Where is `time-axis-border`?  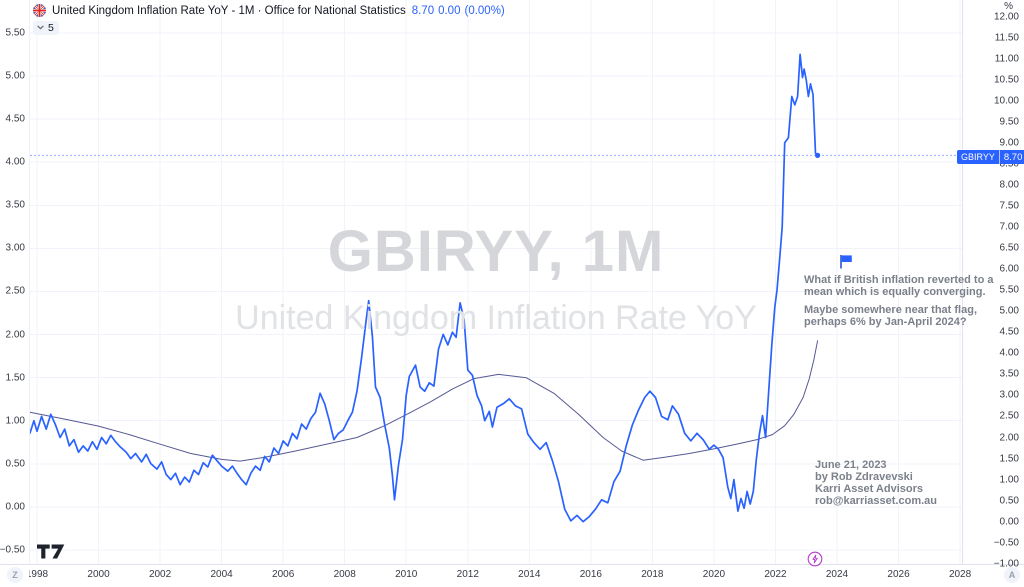
time-axis-border is located at coordinates (512, 564).